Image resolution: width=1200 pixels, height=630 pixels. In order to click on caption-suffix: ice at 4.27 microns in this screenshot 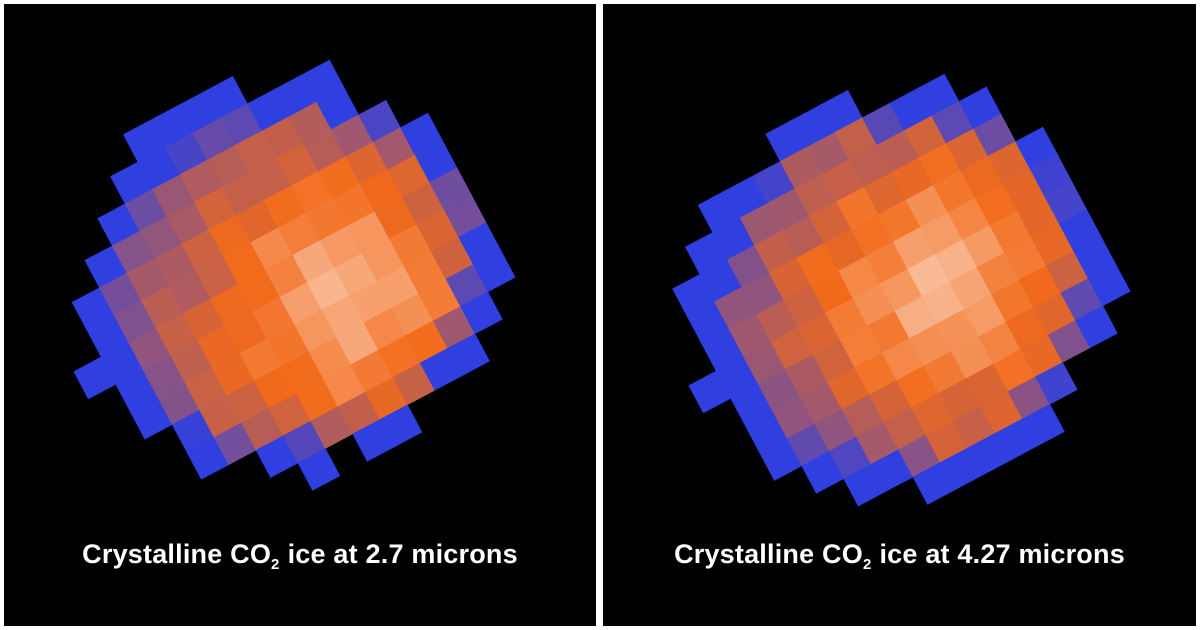, I will do `click(1002, 554)`.